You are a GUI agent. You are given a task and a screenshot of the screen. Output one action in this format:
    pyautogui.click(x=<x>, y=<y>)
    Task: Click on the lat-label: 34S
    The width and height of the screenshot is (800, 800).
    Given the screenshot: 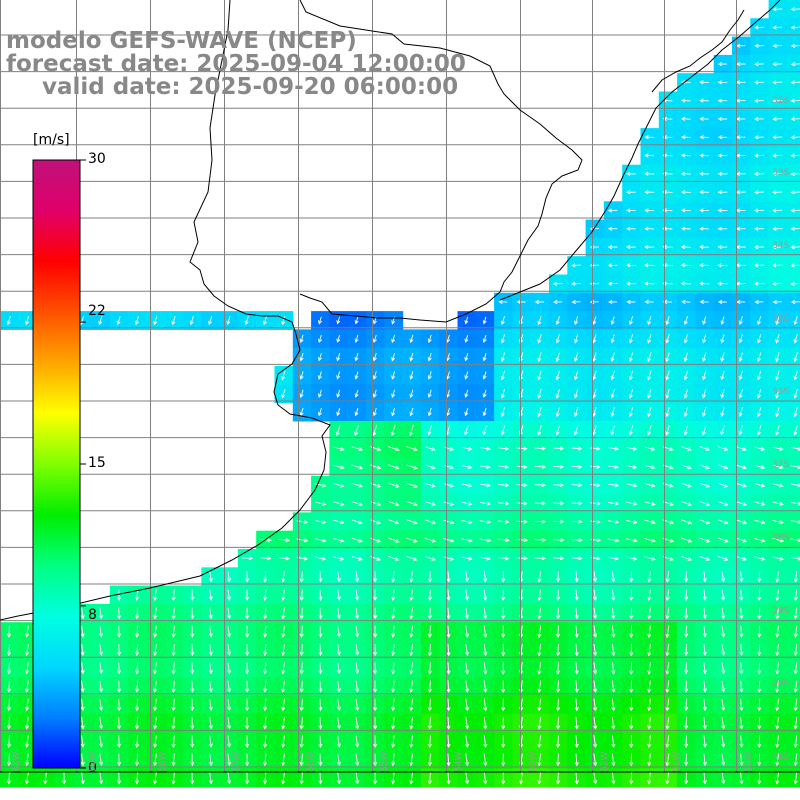 What is the action you would take?
    pyautogui.click(x=781, y=246)
    